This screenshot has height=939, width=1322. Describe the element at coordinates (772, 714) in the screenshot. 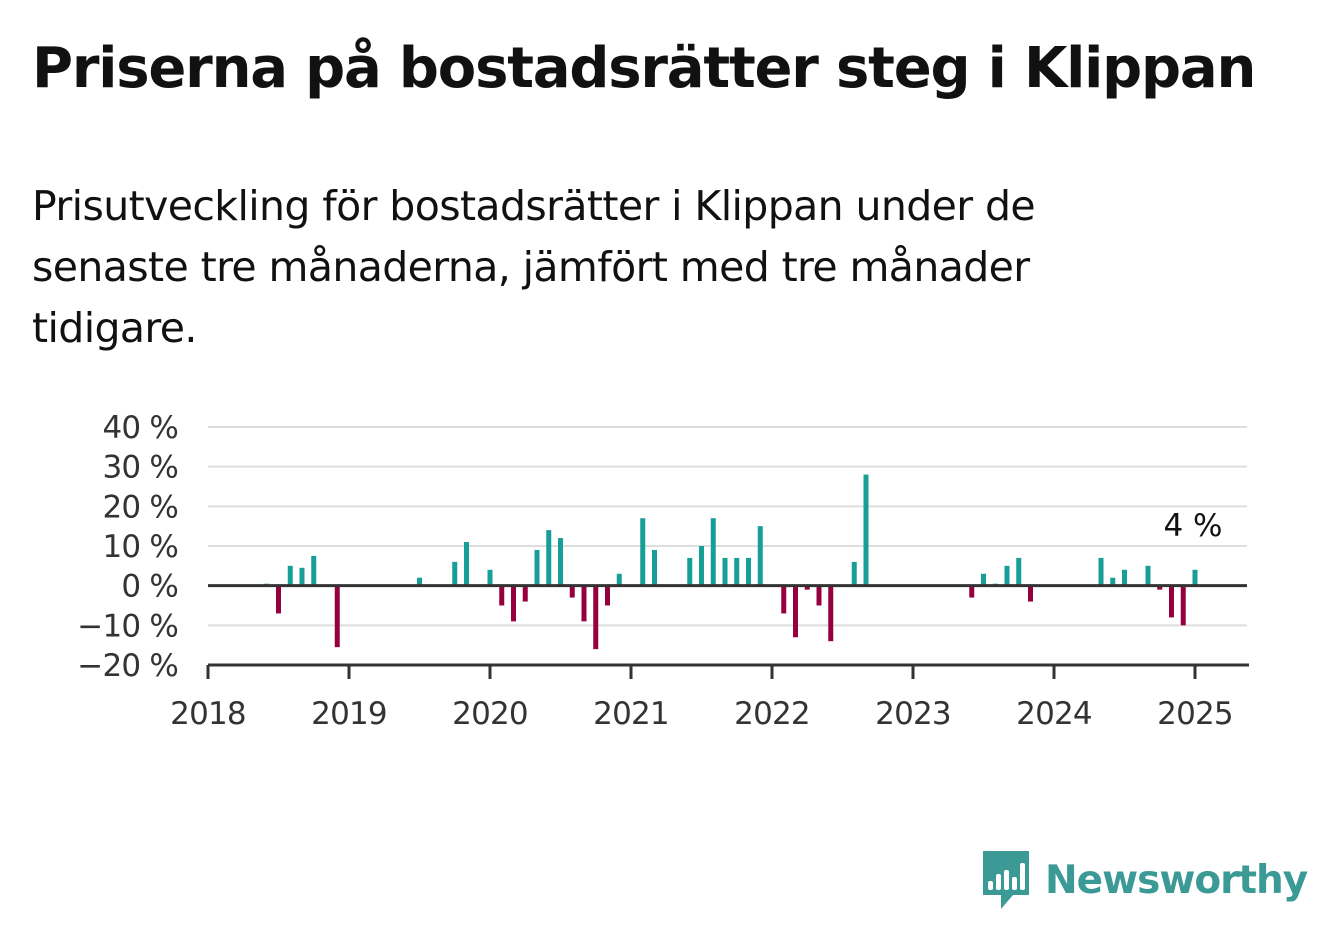

I see `x-tick-label: 2022` at that location.